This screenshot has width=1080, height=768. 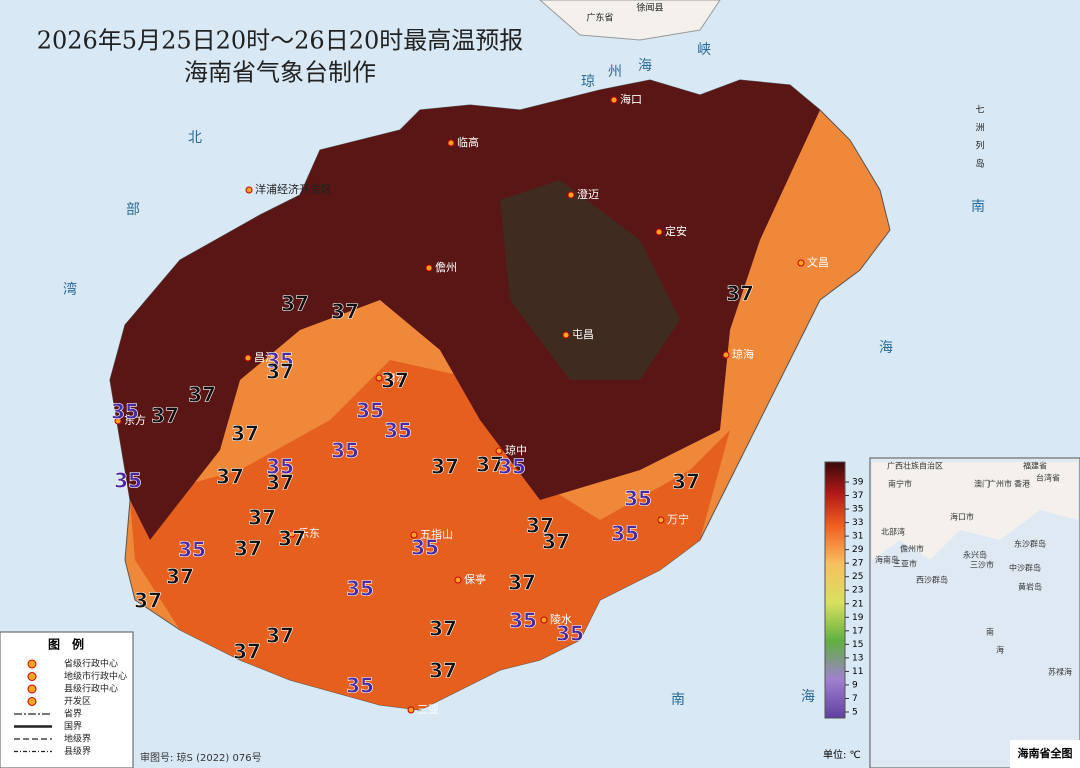 What do you see at coordinates (588, 194) in the screenshot?
I see `city-label: 澄迈` at bounding box center [588, 194].